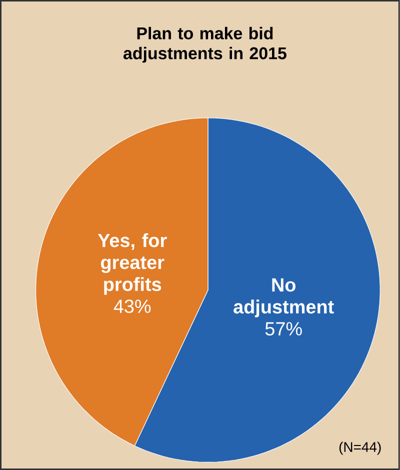 The width and height of the screenshot is (400, 470). What do you see at coordinates (132, 264) in the screenshot?
I see `slice-label: Yes, for greater profits` at bounding box center [132, 264].